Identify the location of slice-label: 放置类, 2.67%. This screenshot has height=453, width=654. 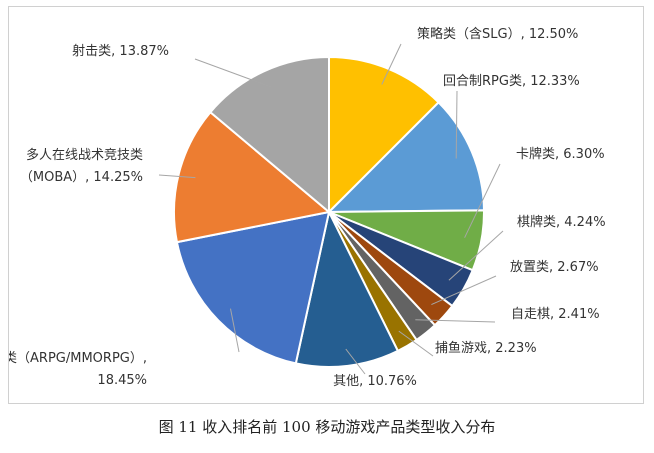
(554, 267).